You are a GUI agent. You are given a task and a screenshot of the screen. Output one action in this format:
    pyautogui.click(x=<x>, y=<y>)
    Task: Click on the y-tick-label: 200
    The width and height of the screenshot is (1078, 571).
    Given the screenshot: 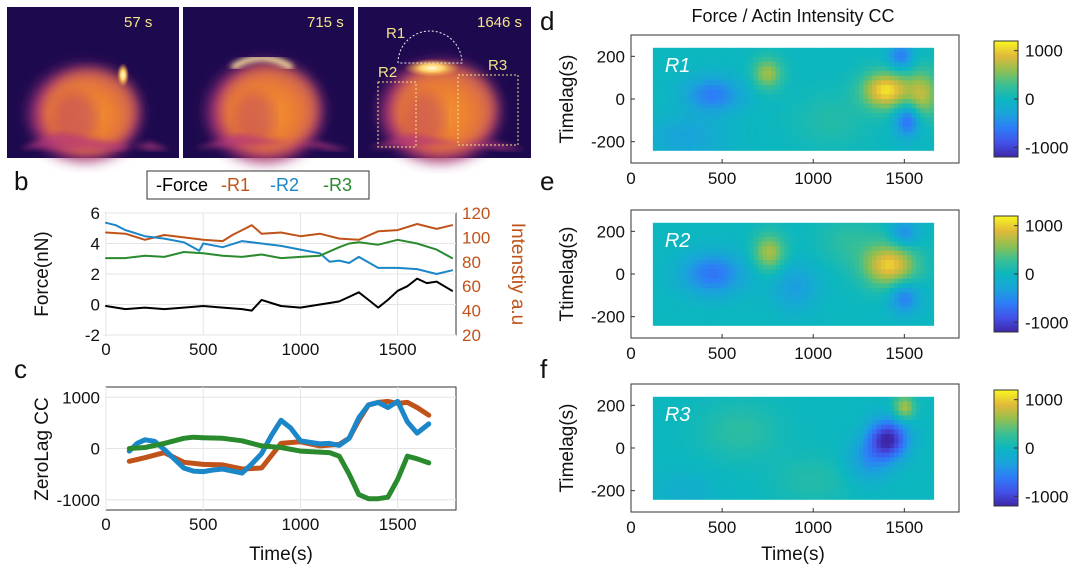 What is the action you would take?
    pyautogui.click(x=611, y=231)
    